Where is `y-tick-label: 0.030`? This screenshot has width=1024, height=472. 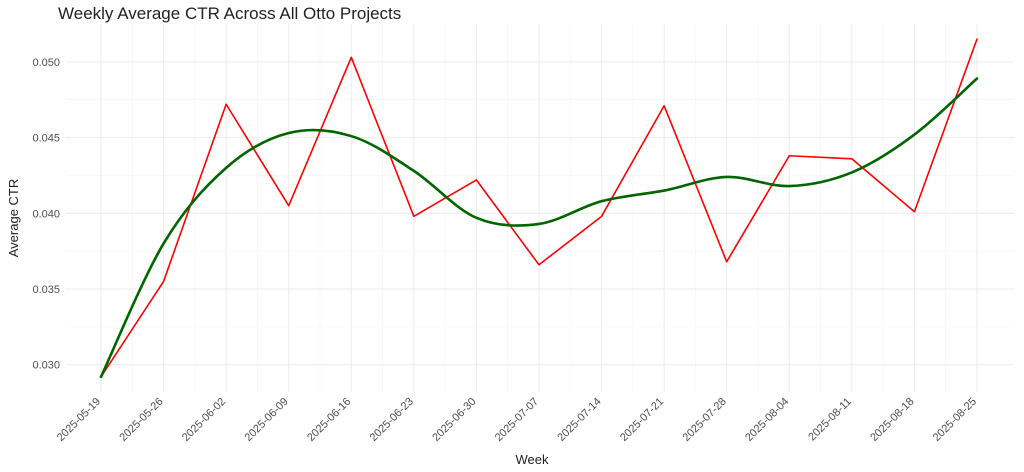 y-tick-label: 0.030 is located at coordinates (46, 366).